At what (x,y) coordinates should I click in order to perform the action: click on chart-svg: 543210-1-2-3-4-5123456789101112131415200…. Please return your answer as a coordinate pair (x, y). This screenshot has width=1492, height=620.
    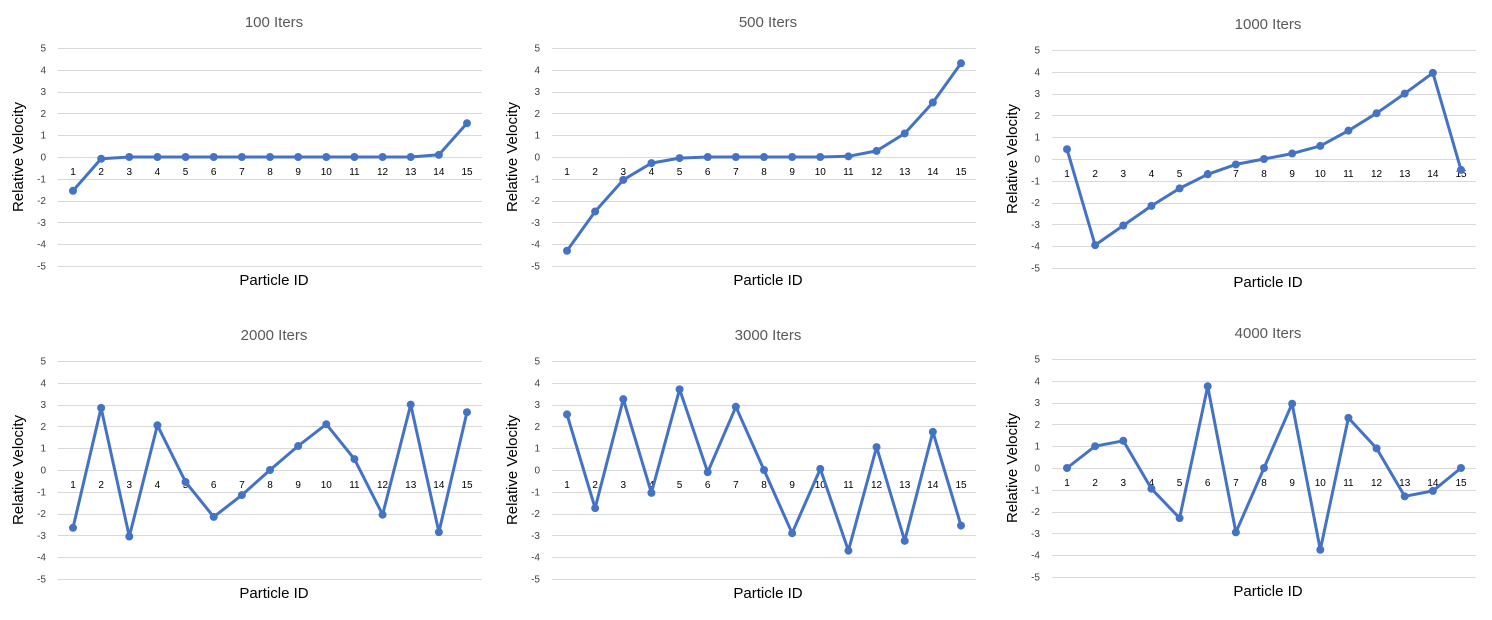
    Looking at the image, I should click on (246, 464).